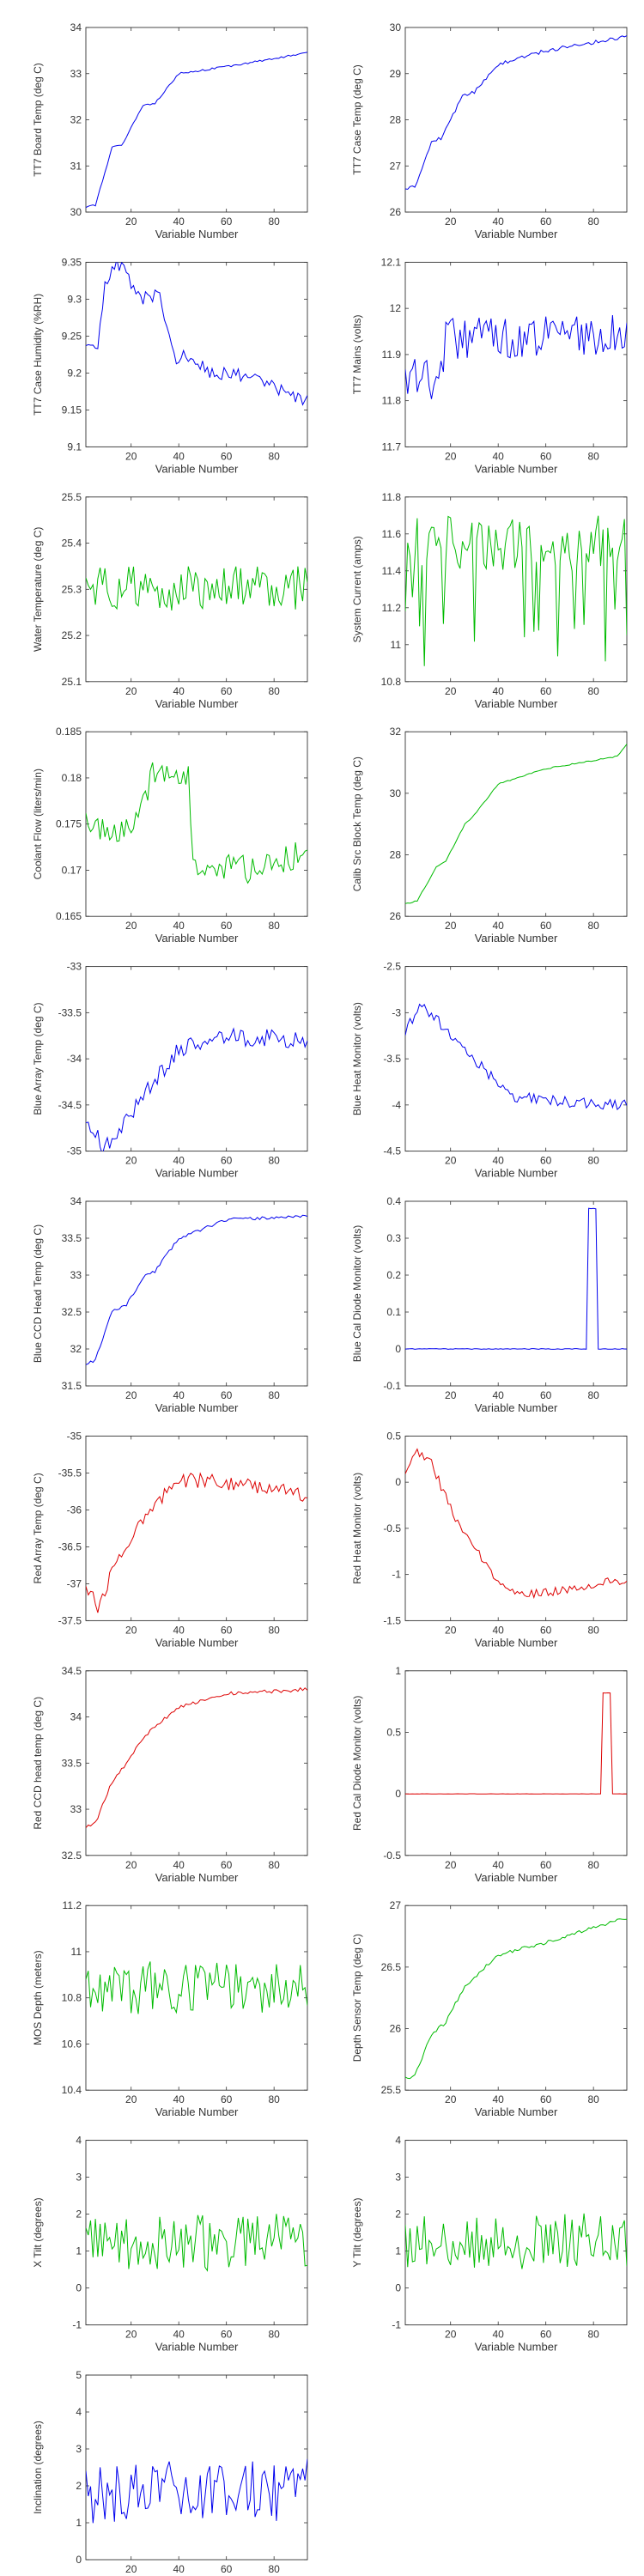 The image size is (644, 2576). What do you see at coordinates (76, 1717) in the screenshot?
I see `y-tick-label: 34` at bounding box center [76, 1717].